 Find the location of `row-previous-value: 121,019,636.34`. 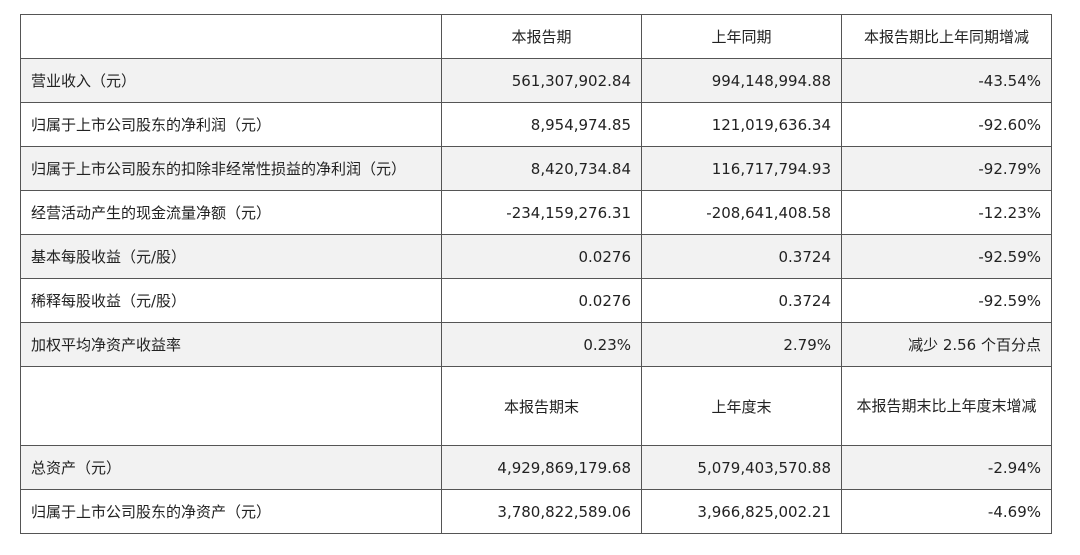

row-previous-value: 121,019,636.34 is located at coordinates (741, 124).